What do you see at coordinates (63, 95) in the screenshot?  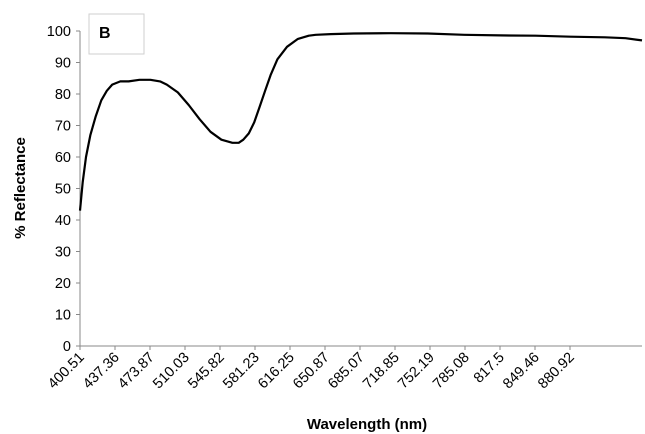 I see `y-tick-label: 80` at bounding box center [63, 95].